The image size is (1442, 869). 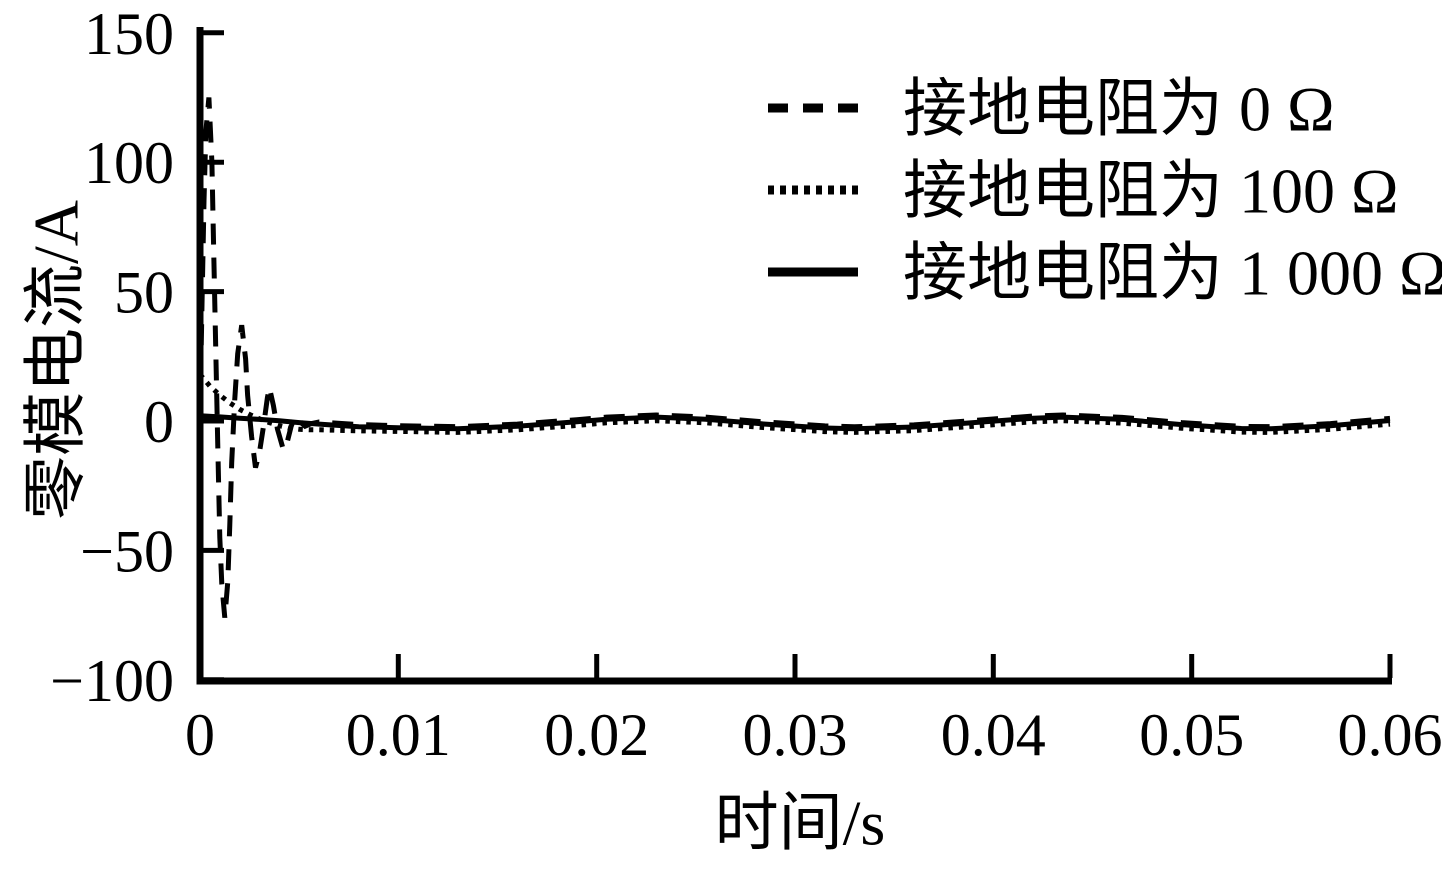 What do you see at coordinates (800, 822) in the screenshot?
I see `x-axis-label: 时间/s` at bounding box center [800, 822].